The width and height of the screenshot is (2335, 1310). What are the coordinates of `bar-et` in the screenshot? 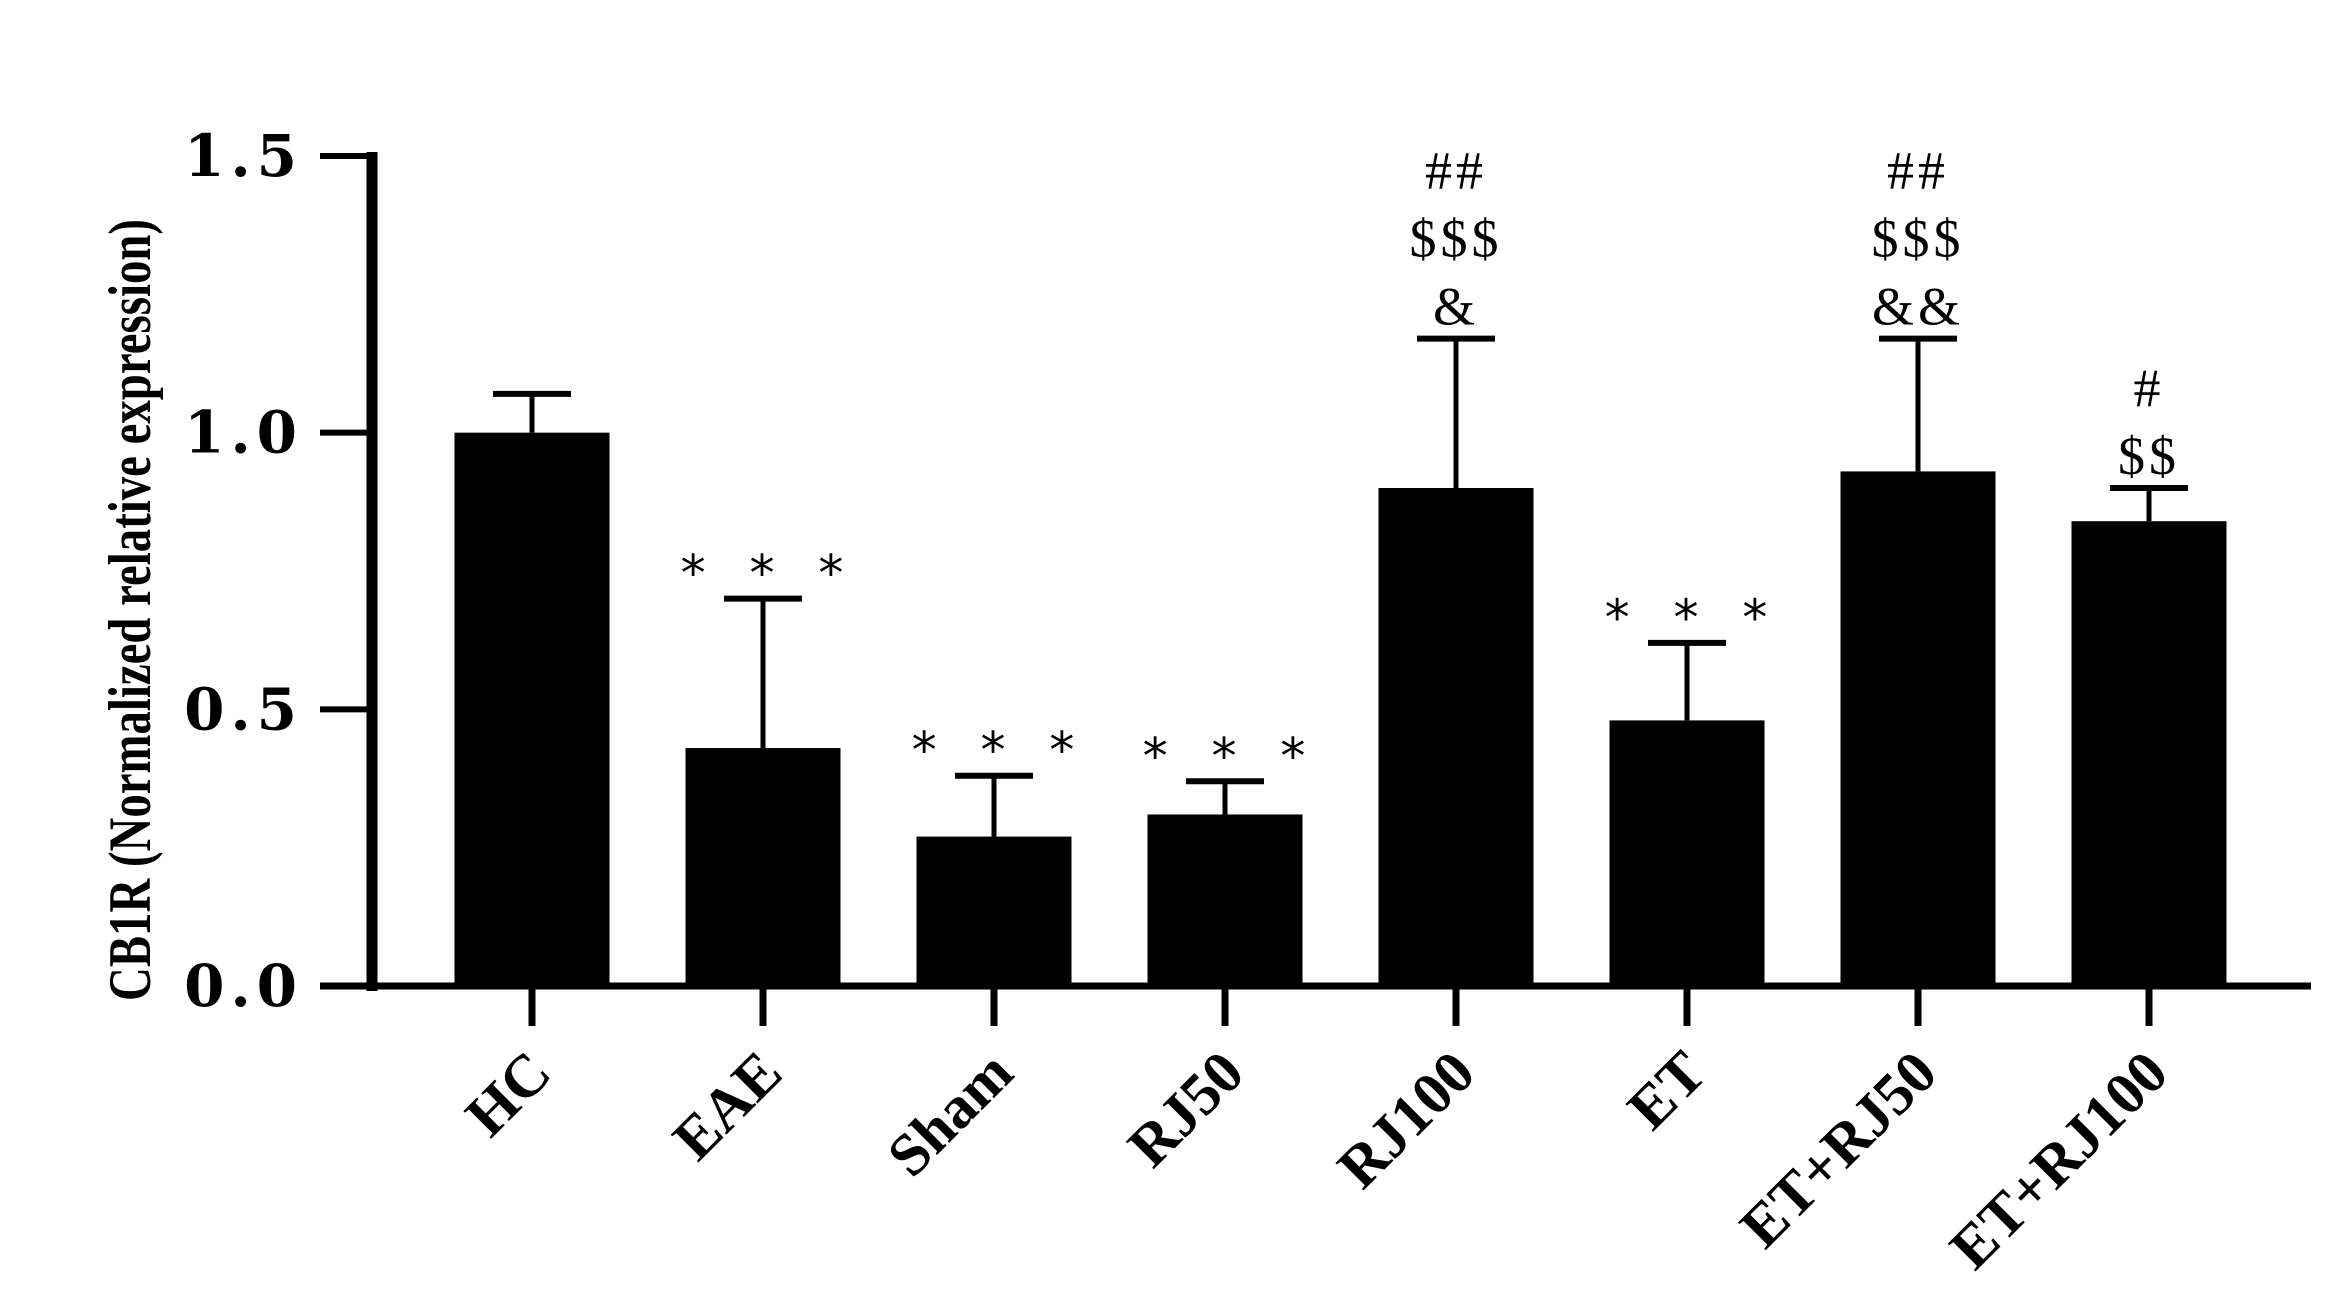 It's located at (1687, 812).